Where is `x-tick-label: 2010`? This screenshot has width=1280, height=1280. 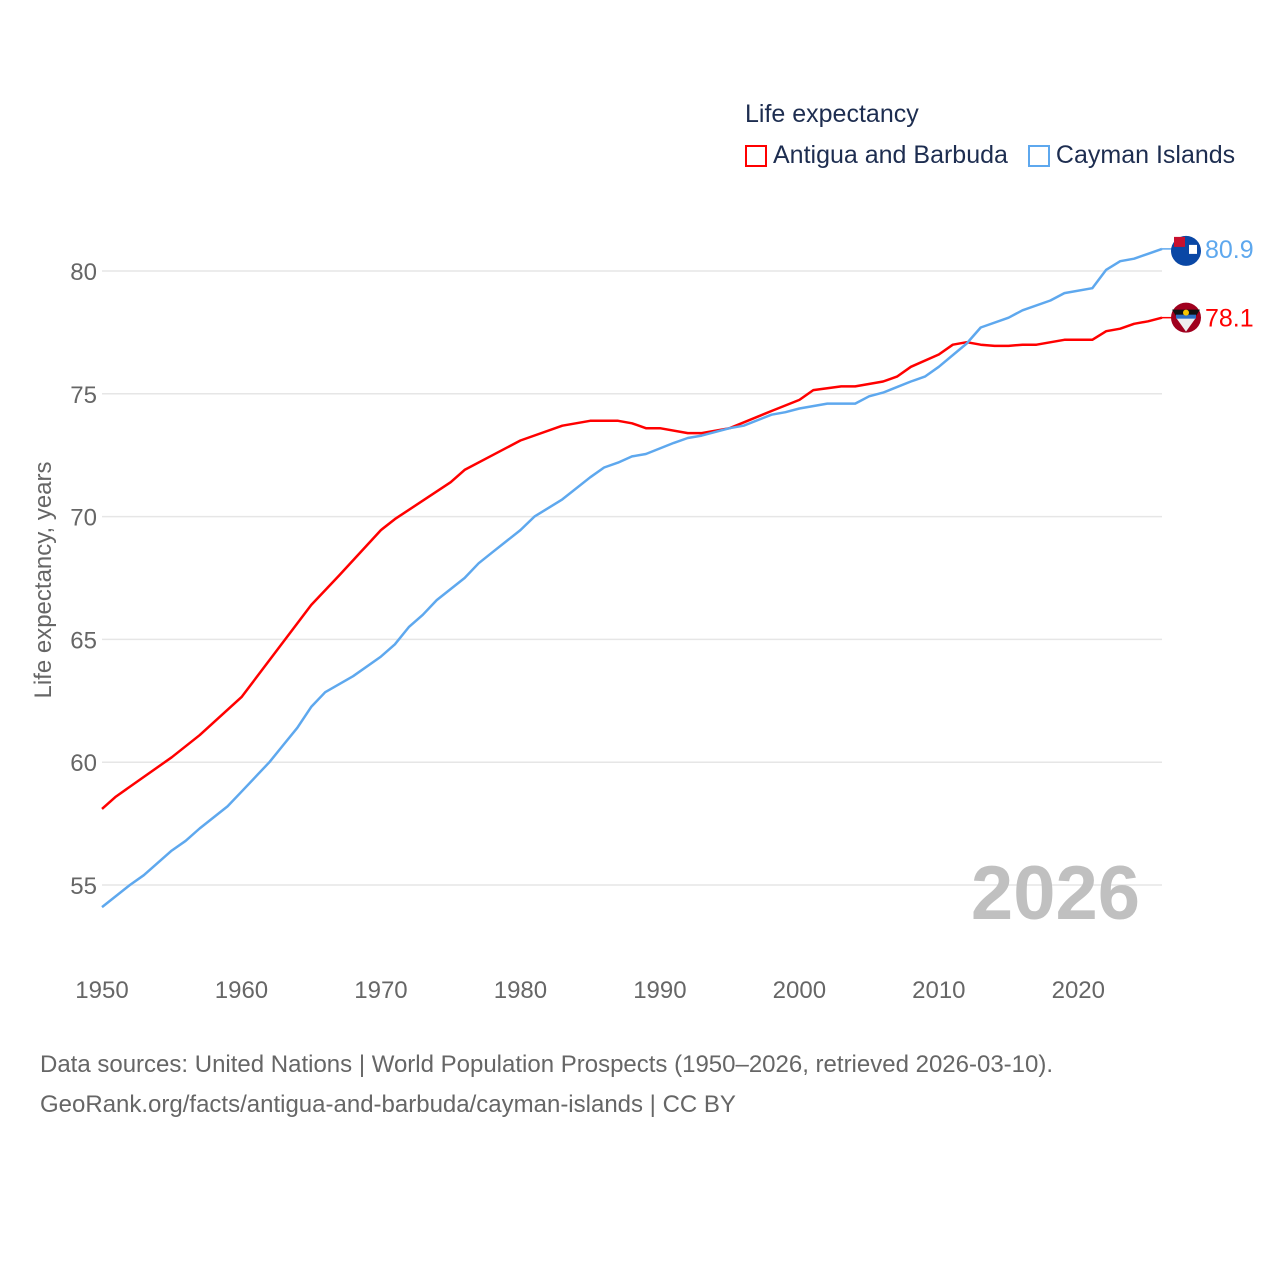 x-tick-label: 2010 is located at coordinates (938, 990).